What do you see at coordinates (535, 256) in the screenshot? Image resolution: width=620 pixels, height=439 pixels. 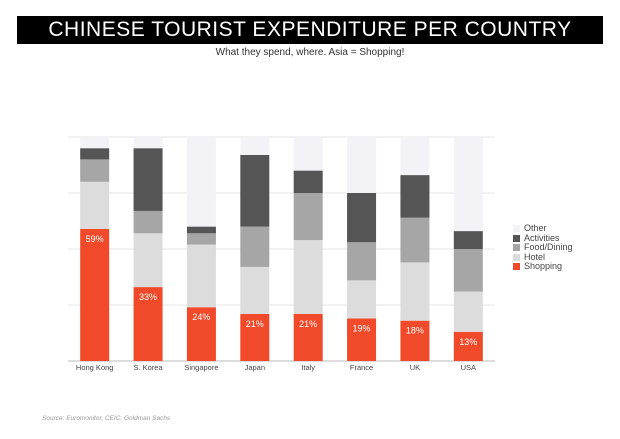 I see `legend-label: Hotel` at bounding box center [535, 256].